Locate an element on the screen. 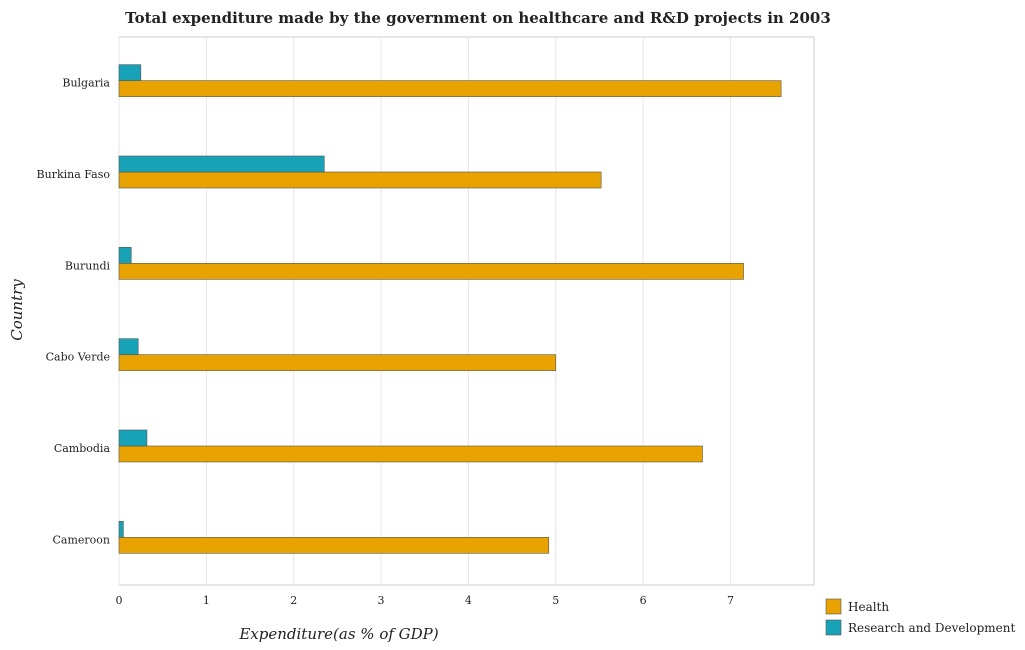 This screenshot has width=1025, height=650. y-tick-label: Burundi is located at coordinates (88, 265).